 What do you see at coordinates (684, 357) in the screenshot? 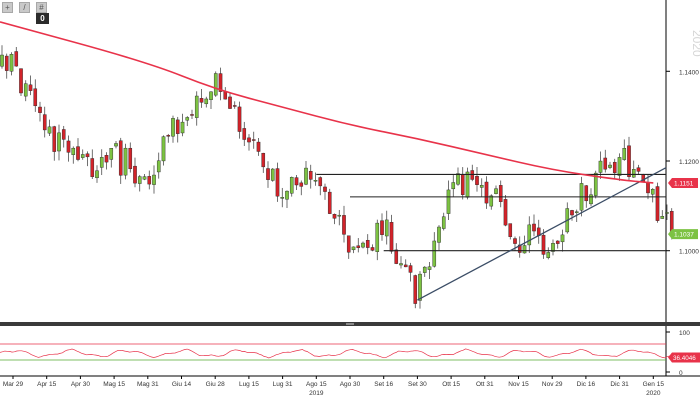
I see `oscillator-value-badge: 36.4046` at bounding box center [684, 357].